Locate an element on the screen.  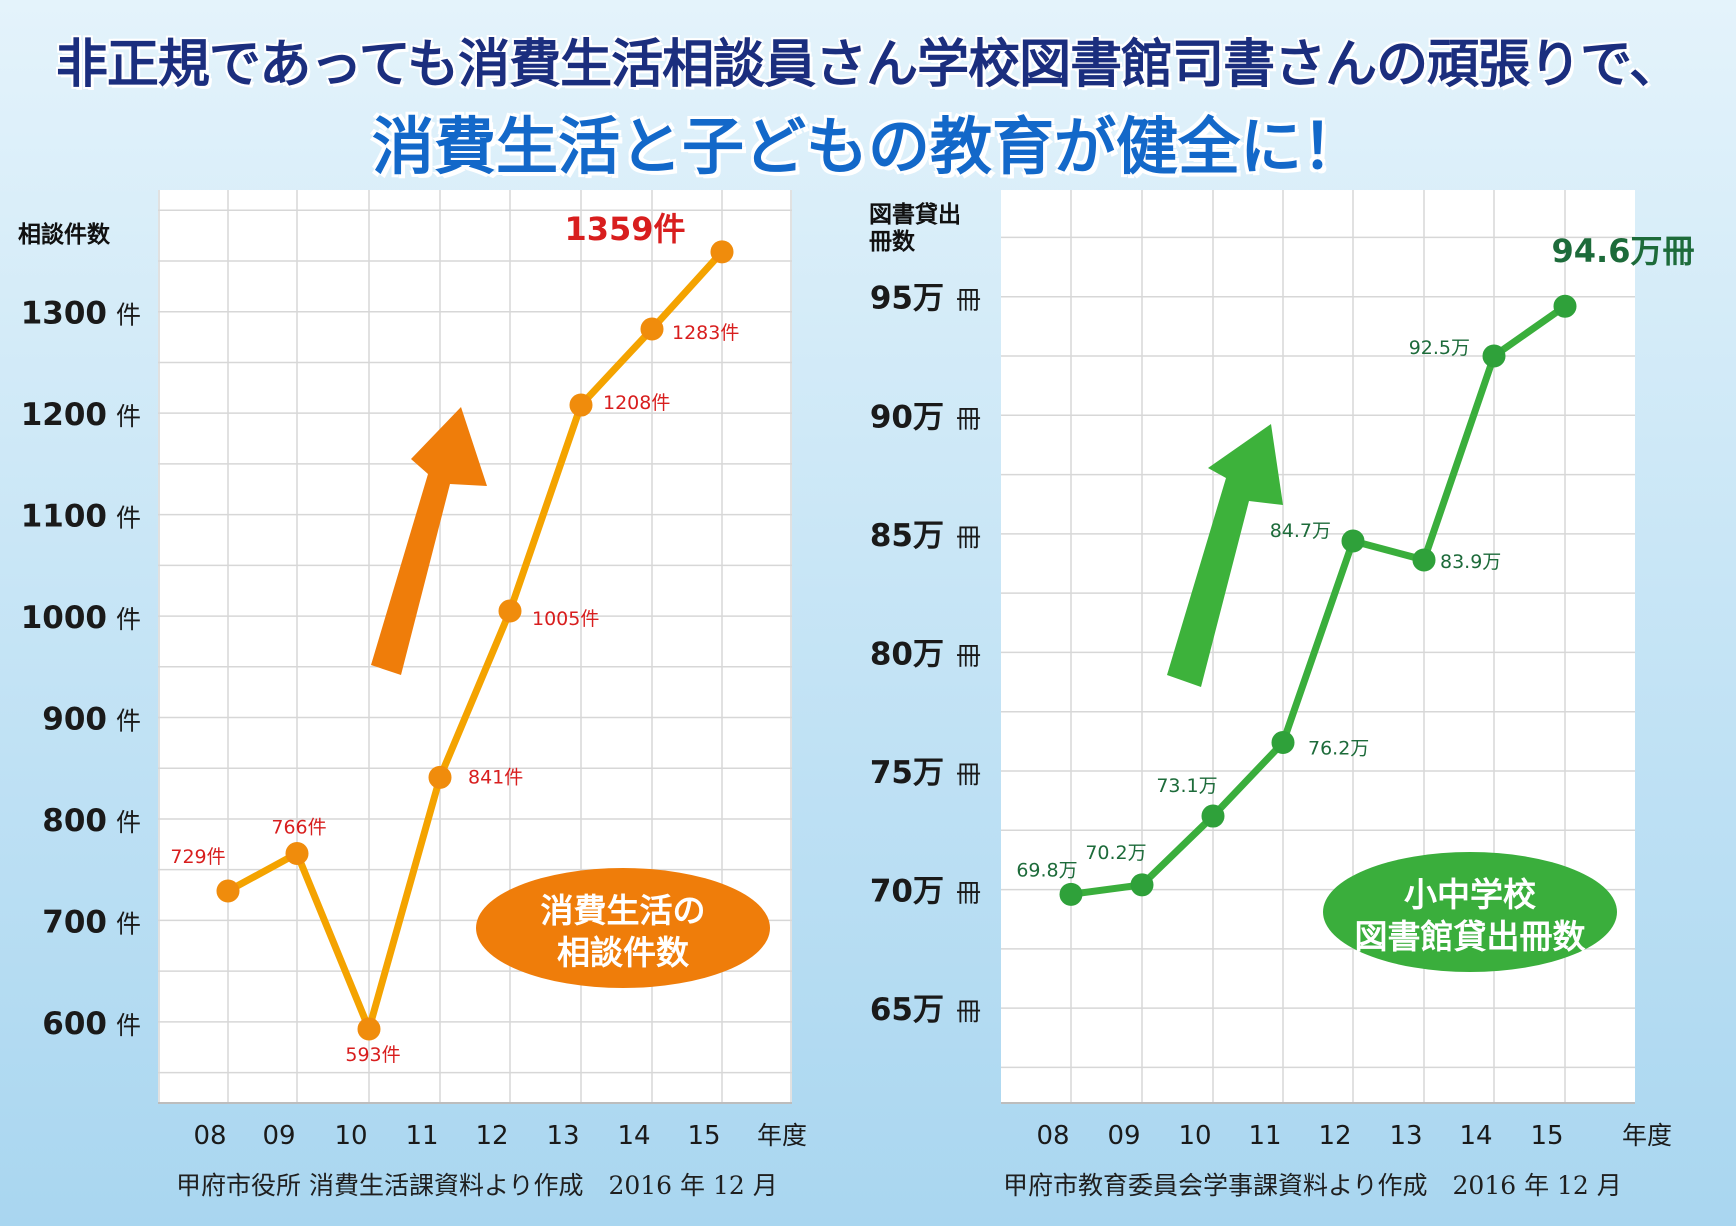
library-data-label: 70.2万 is located at coordinates (1115, 853).